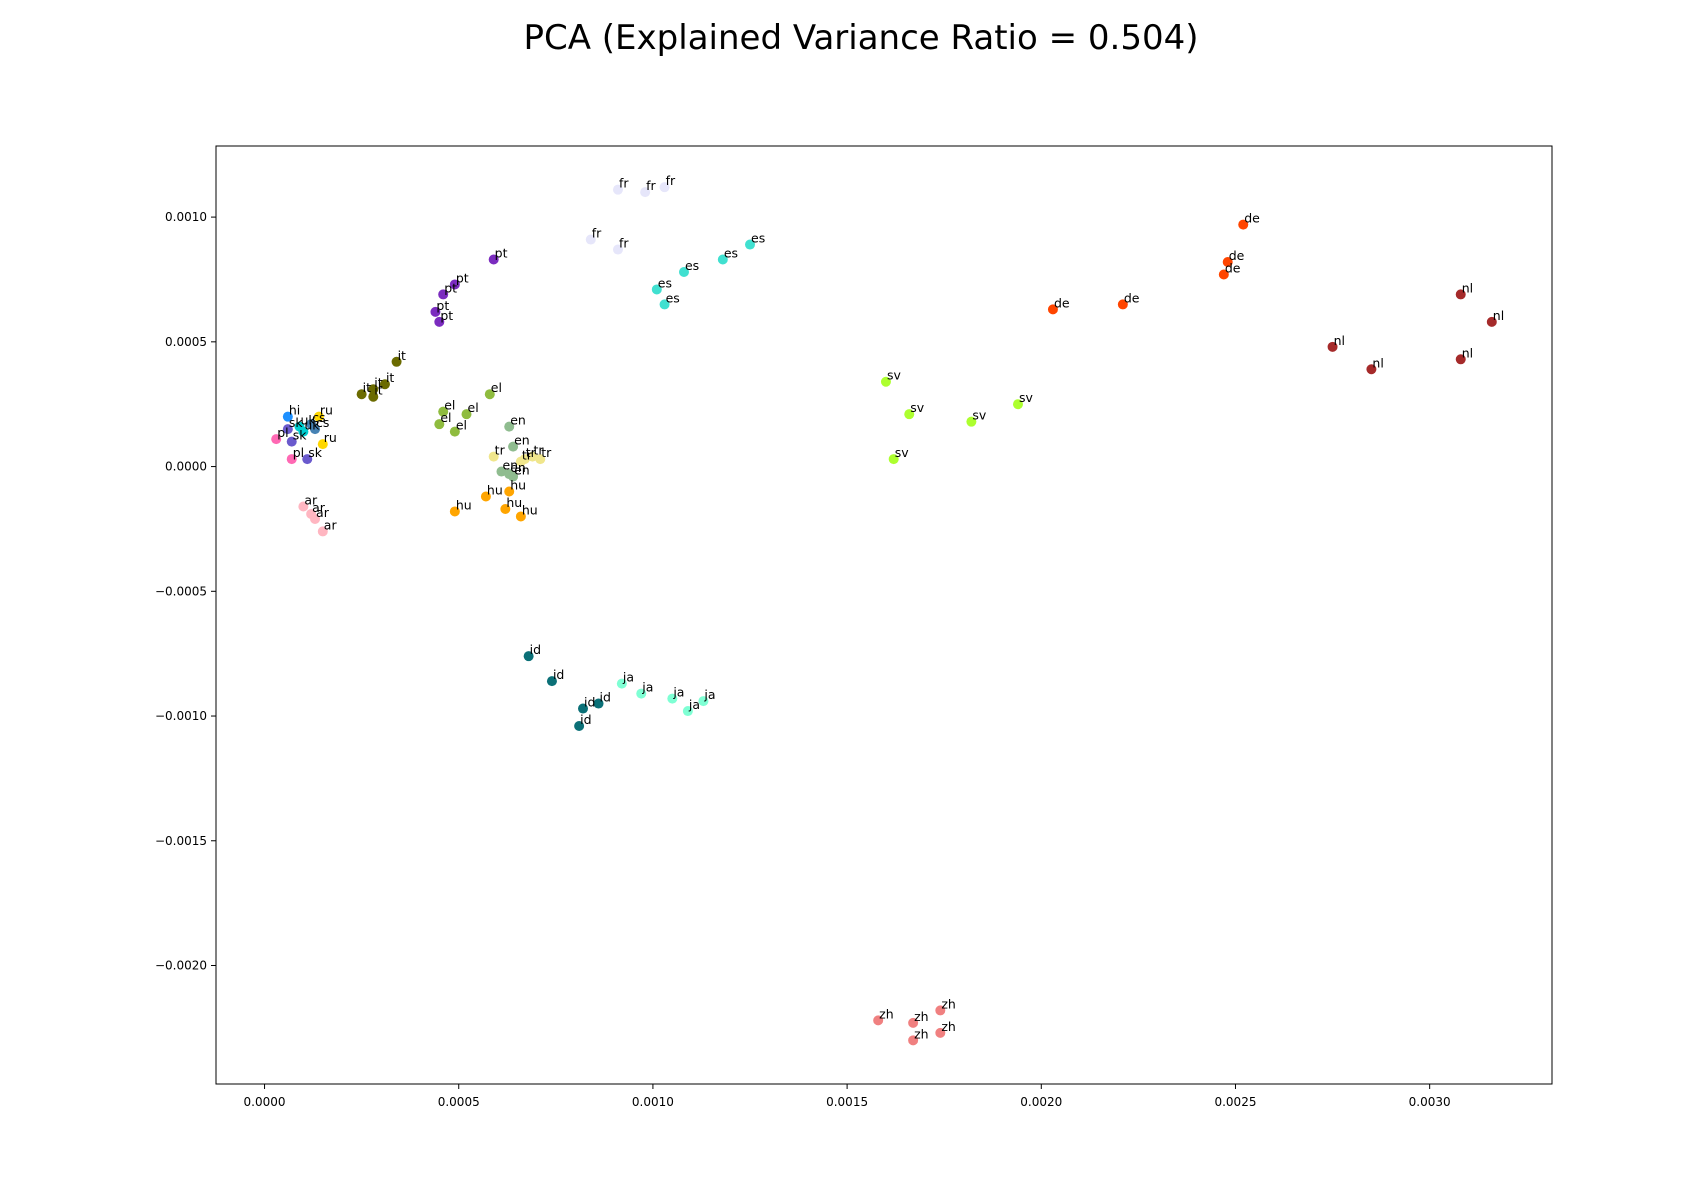 This screenshot has height=1200, width=1700. What do you see at coordinates (913, 1022) in the screenshot?
I see `point-zh` at bounding box center [913, 1022].